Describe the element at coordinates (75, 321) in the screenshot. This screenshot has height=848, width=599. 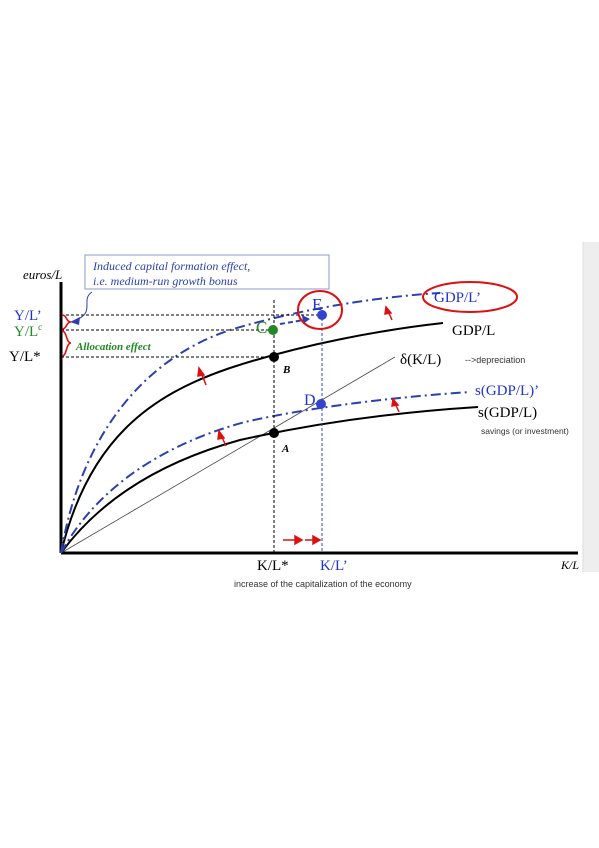
I see `callout-pointer-head` at that location.